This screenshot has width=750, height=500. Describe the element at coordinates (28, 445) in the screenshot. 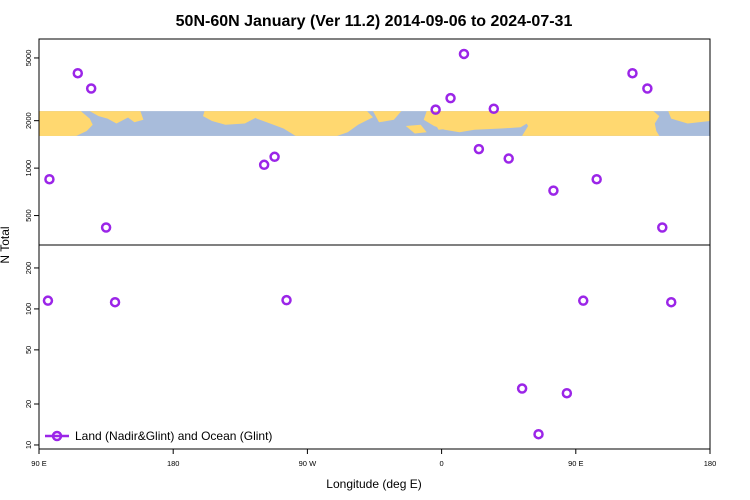

I see `y-tick-label: 10` at that location.